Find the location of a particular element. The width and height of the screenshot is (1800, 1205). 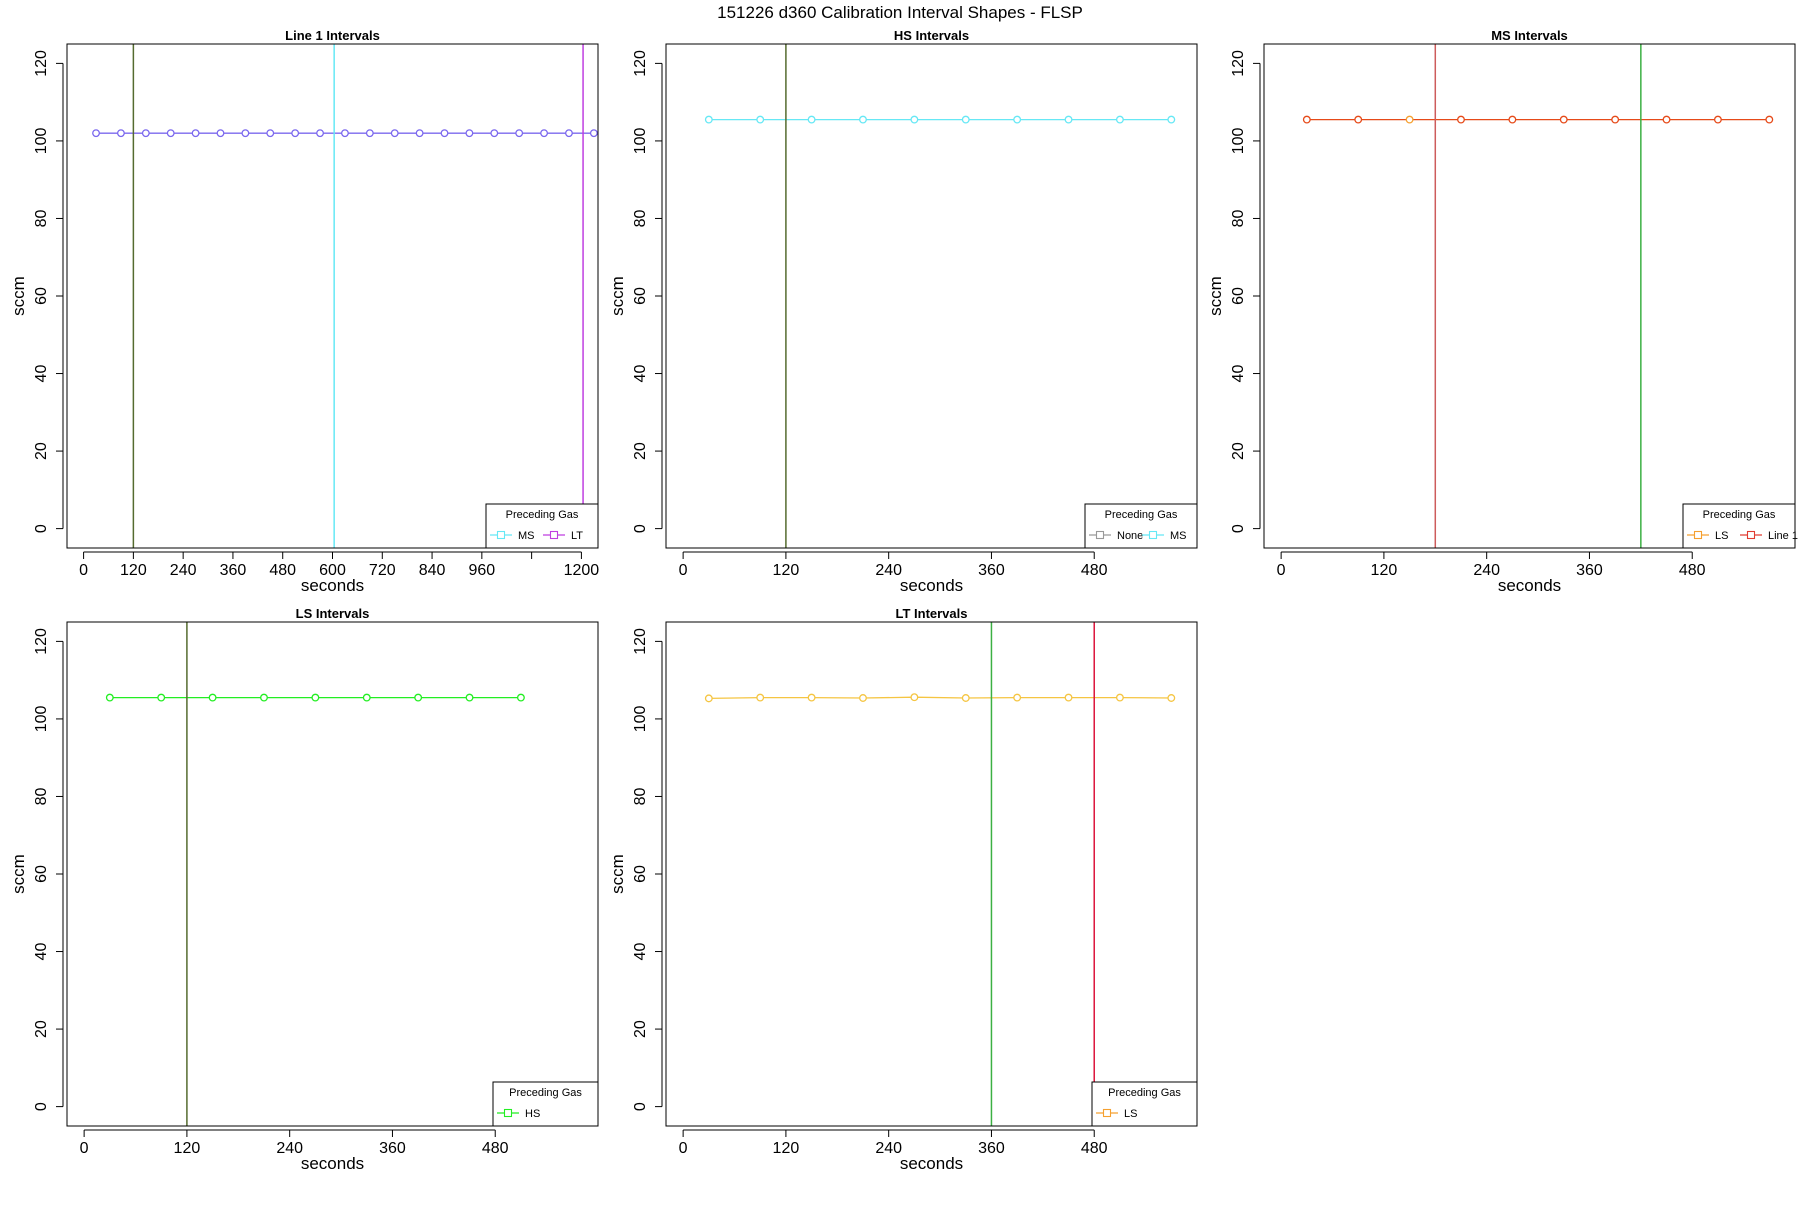

series-line is located at coordinates (940, 698).